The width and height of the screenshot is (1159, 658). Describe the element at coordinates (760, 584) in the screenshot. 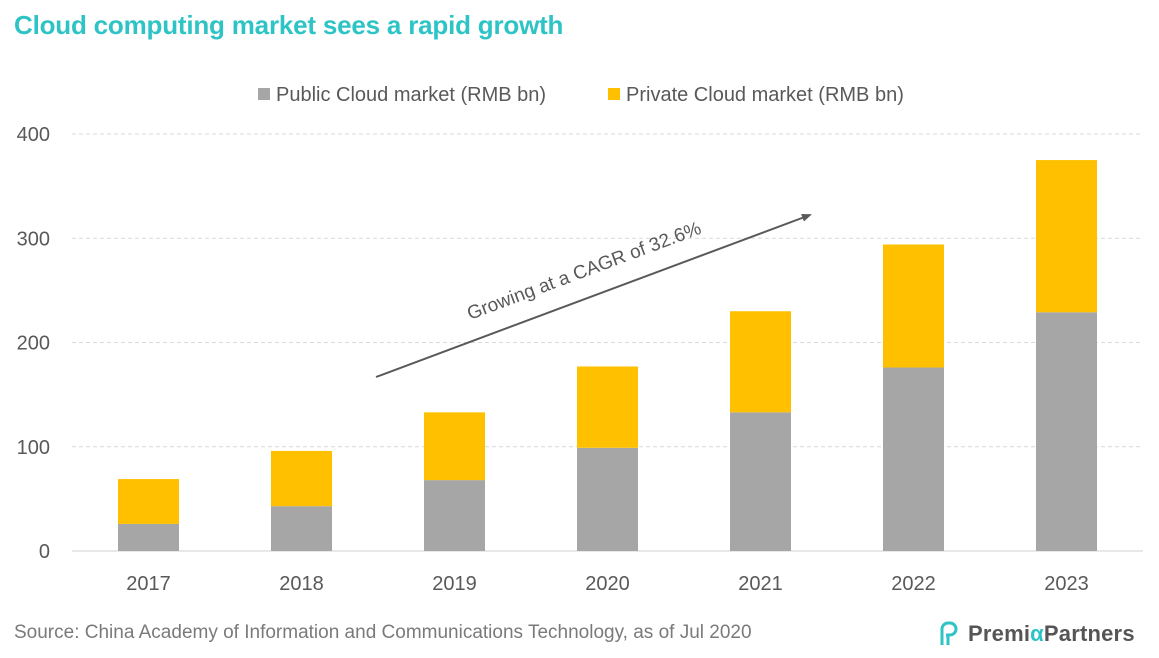

I see `x-tick-label: 2021` at that location.